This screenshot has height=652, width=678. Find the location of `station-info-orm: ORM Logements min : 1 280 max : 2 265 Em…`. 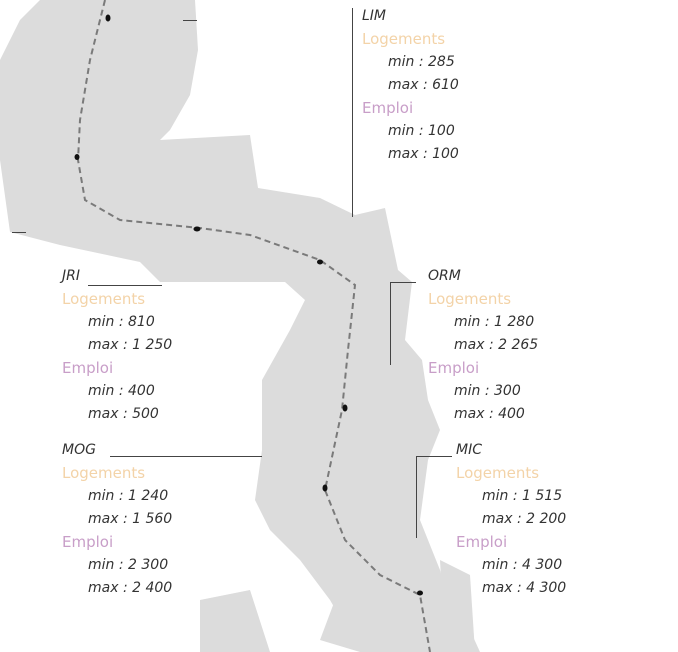

station-info-orm: ORM Logements min : 1 280 max : 2 265 Em… is located at coordinates (483, 345).